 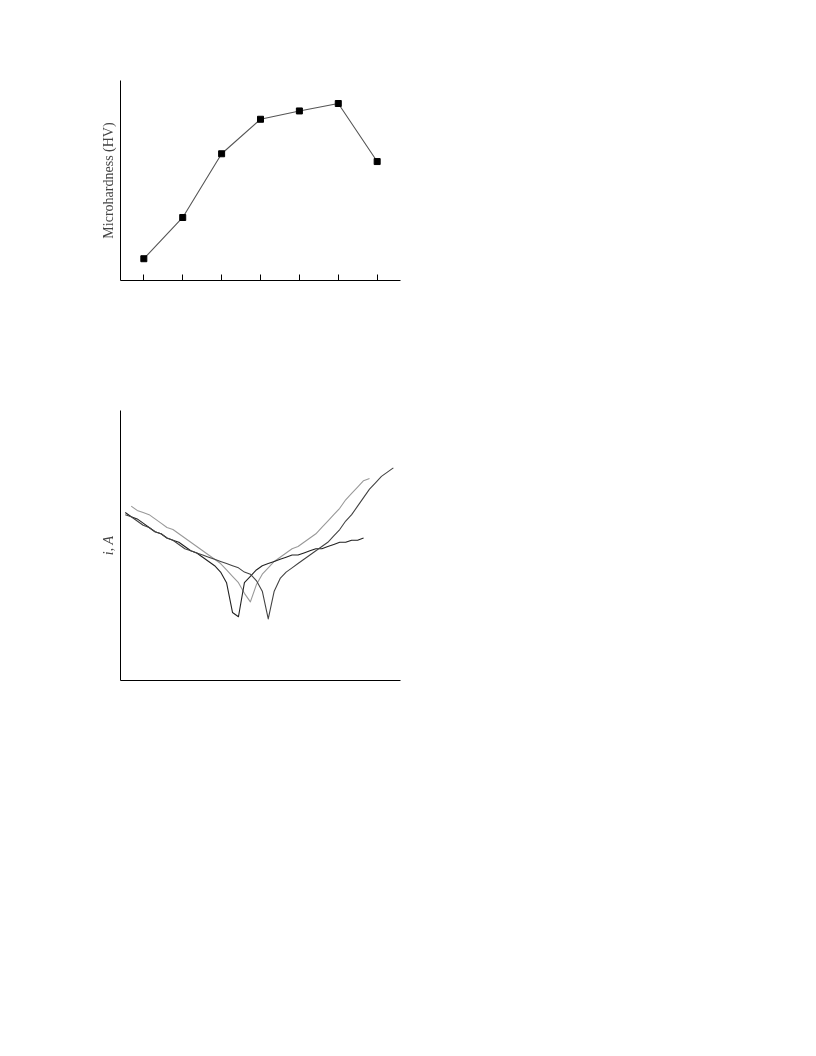 What do you see at coordinates (108, 545) in the screenshot?
I see `y-axis-title: i, A` at bounding box center [108, 545].